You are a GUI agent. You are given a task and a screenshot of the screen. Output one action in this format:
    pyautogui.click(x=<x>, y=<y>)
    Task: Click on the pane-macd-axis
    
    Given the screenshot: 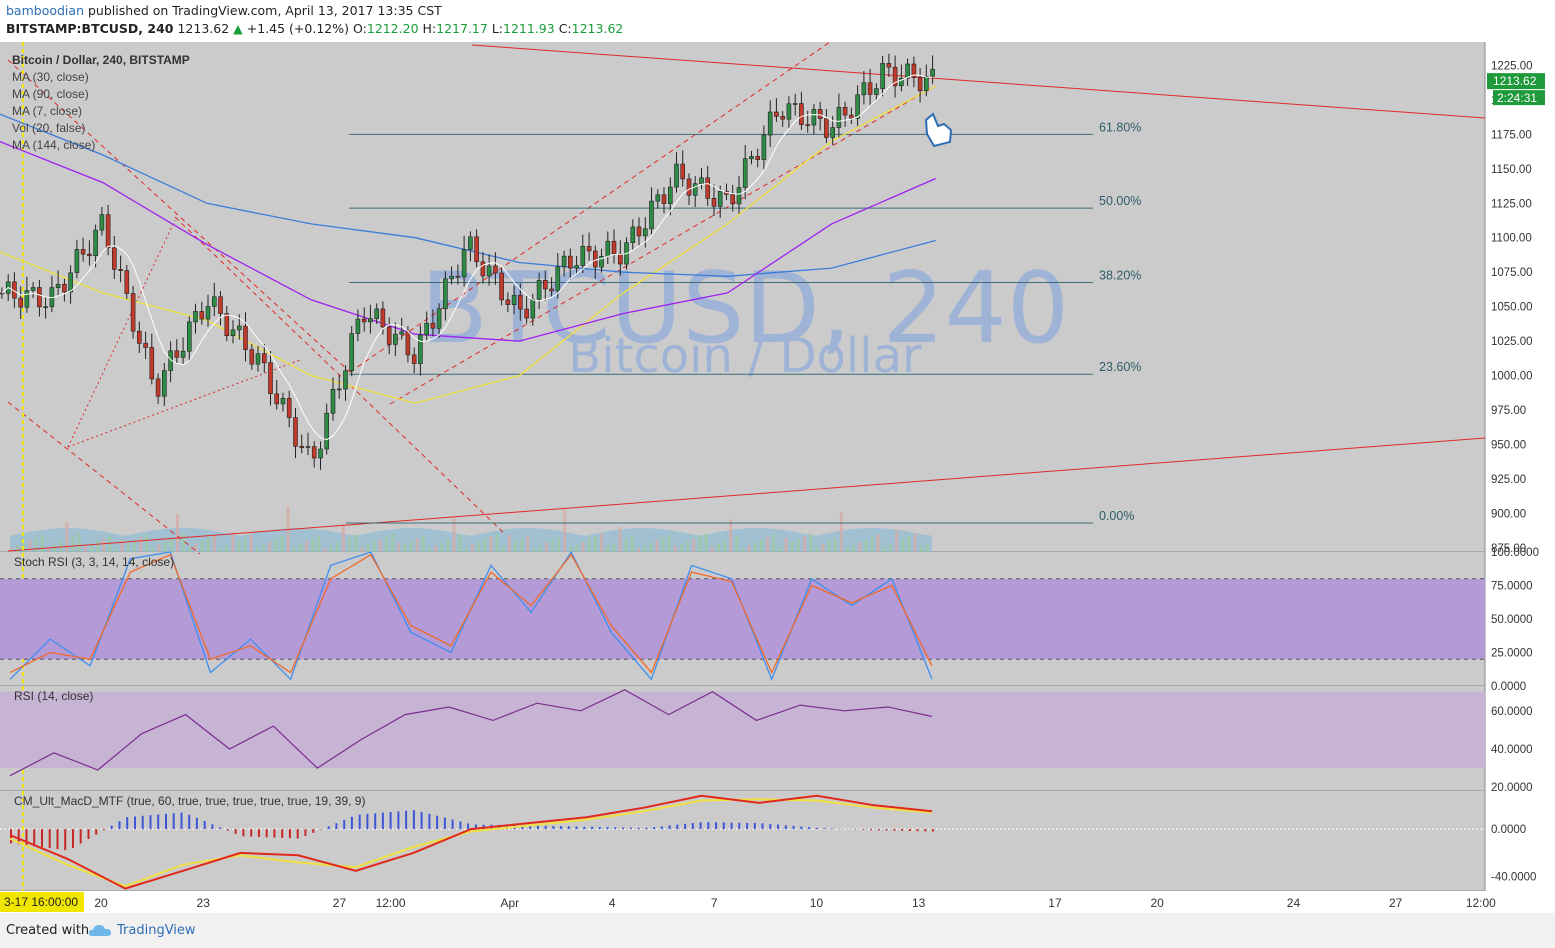 What is the action you would take?
    pyautogui.click(x=1520, y=841)
    